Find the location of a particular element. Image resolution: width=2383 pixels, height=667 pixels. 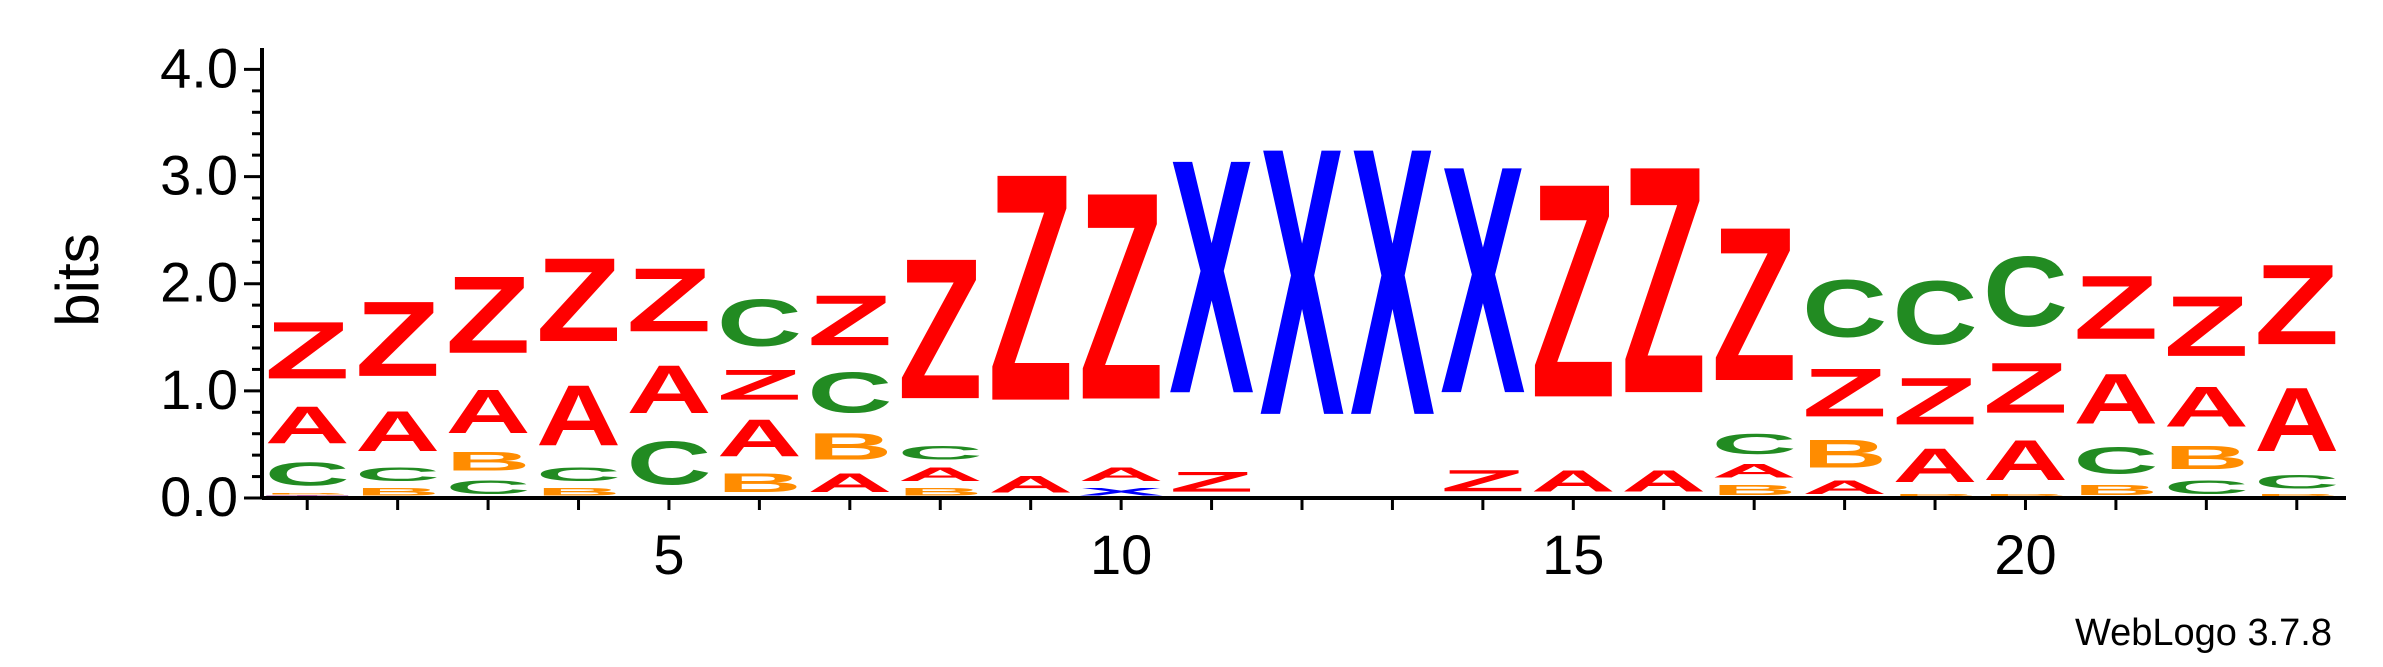

x-tick-label: 10 is located at coordinates (1121, 554).